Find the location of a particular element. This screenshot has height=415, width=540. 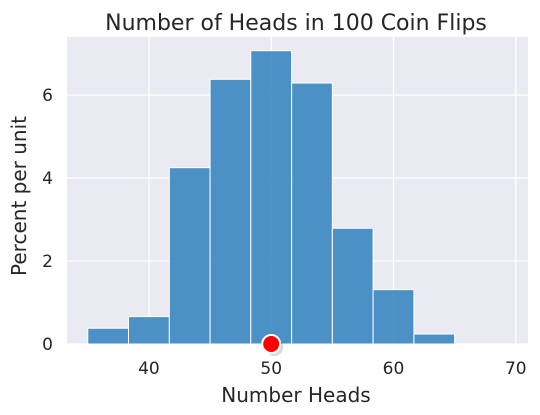

x-tick-label: 50 is located at coordinates (271, 369).